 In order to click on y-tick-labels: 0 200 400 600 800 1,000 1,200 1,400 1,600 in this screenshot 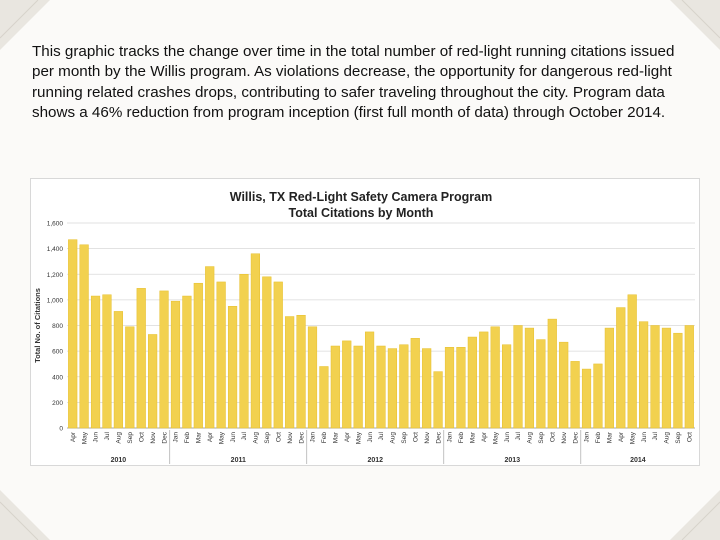, I will do `click(55, 327)`.